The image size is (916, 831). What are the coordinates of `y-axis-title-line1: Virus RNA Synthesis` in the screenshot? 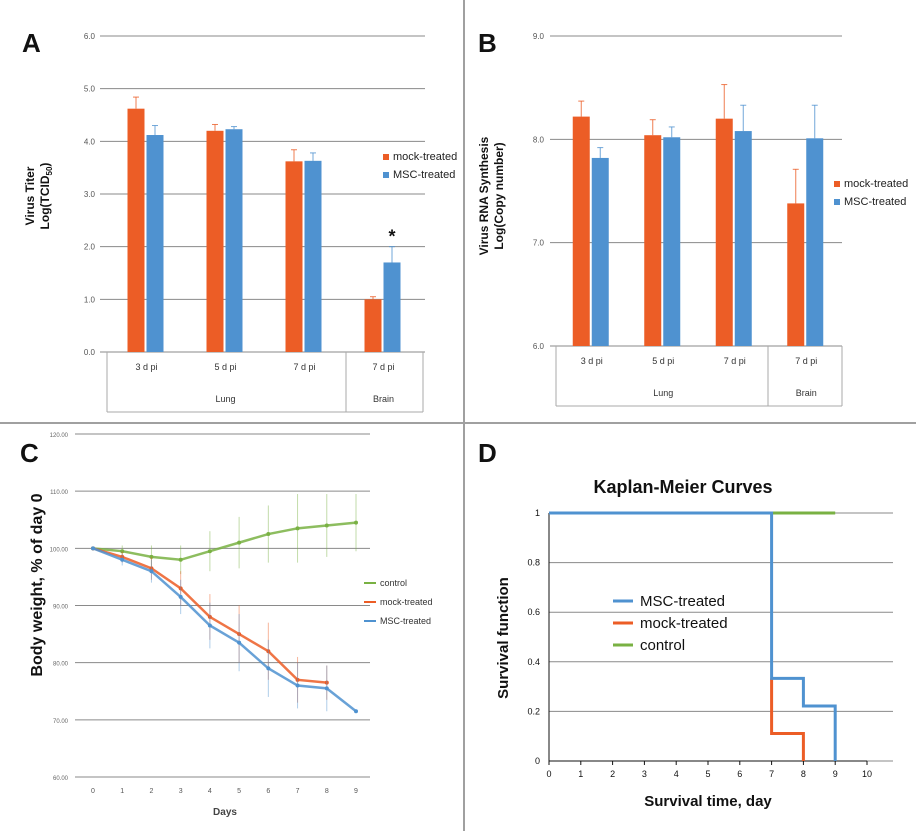 It's located at (484, 195).